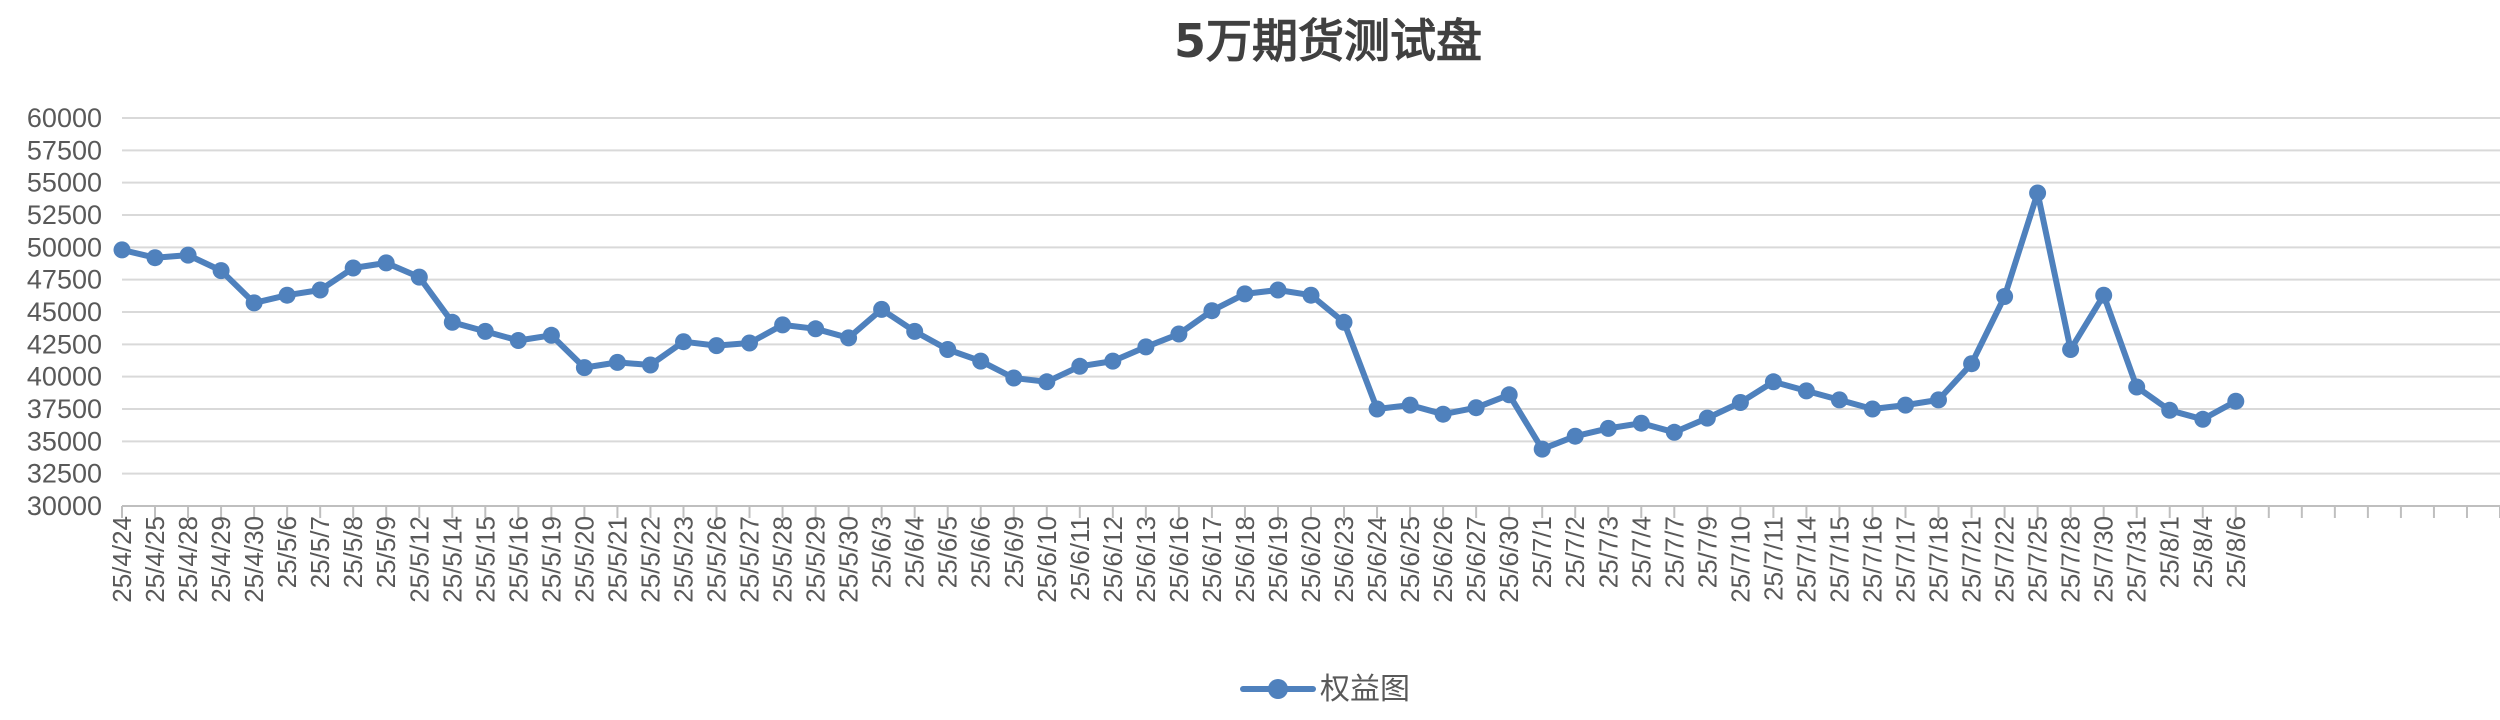  What do you see at coordinates (1212, 559) in the screenshot?
I see `x-tick-label: 25/6/17` at bounding box center [1212, 559].